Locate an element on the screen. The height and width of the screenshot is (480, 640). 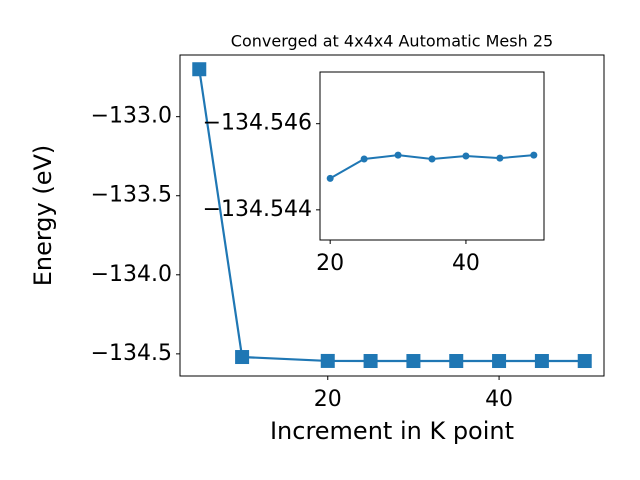
y-tick-label: −134.544 is located at coordinates (257, 209).